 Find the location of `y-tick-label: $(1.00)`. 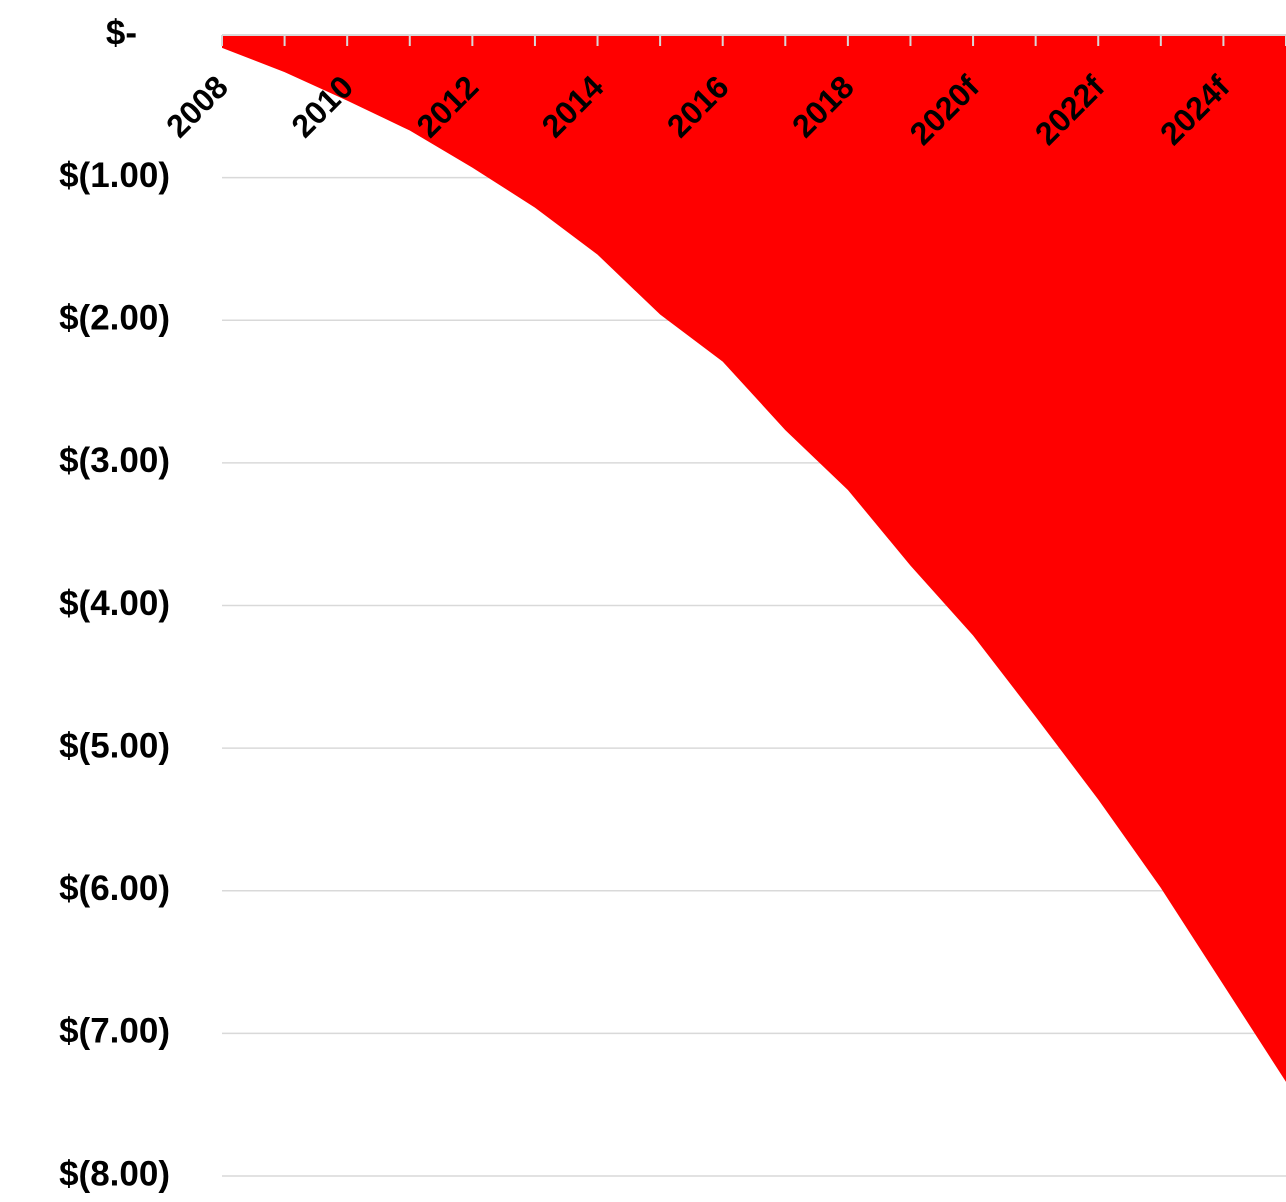

y-tick-label: $(1.00) is located at coordinates (114, 175).